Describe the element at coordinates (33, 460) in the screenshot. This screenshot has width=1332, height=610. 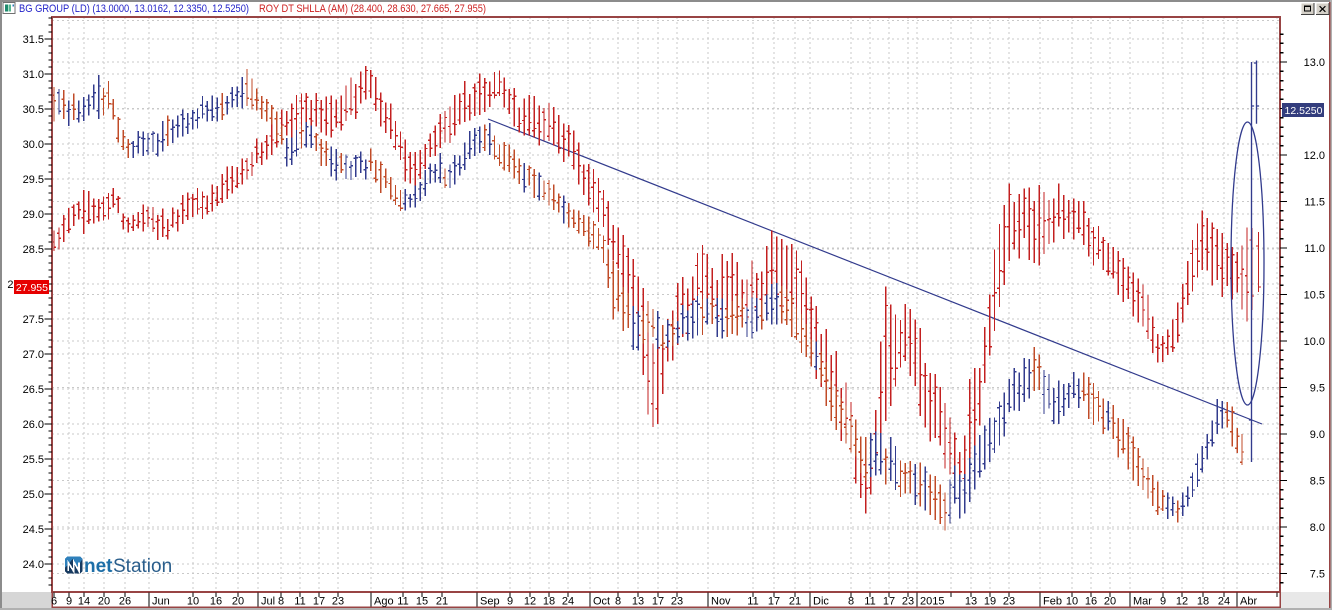
I see `svg-text: 25.5` at that location.